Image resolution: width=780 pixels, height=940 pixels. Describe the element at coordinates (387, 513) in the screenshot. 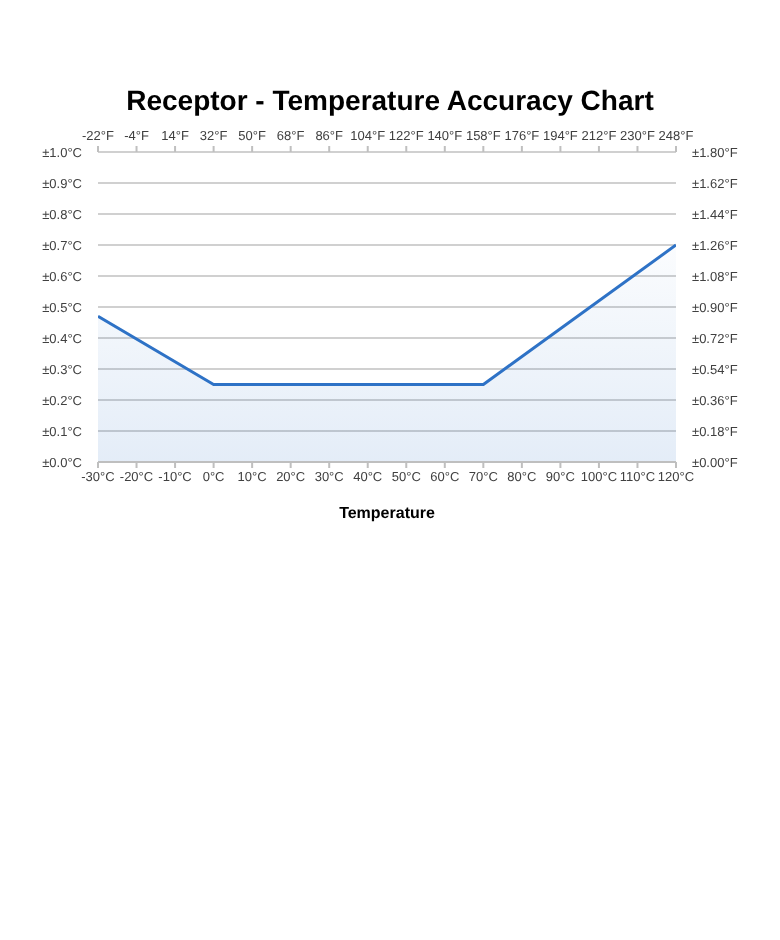

I see `x-axis-title: Temperature` at that location.